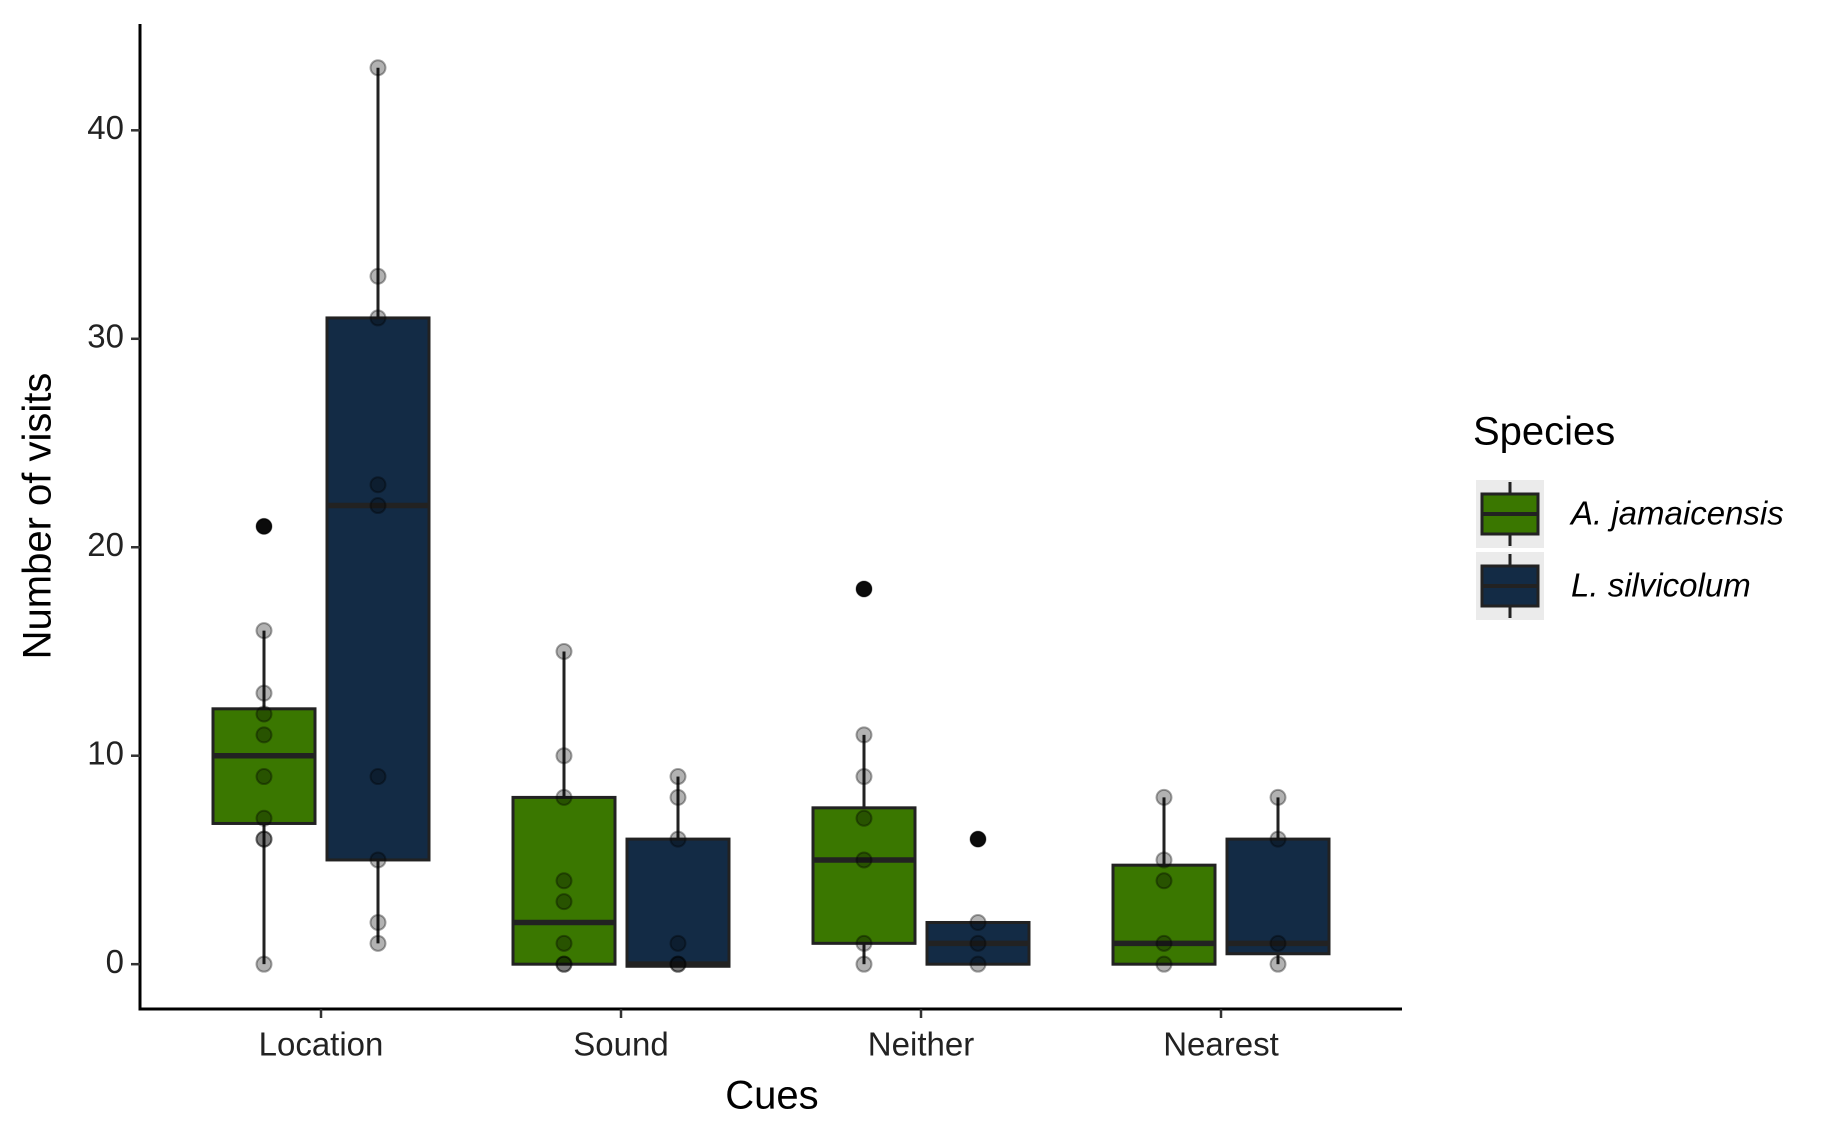 This screenshot has width=1834, height=1133. I want to click on x-tick-label: Nearest, so click(1221, 1044).